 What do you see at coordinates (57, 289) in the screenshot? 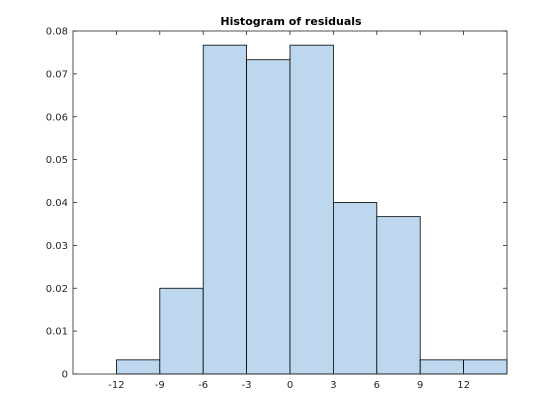
I see `y-tick-label-2: 0.02` at bounding box center [57, 289].